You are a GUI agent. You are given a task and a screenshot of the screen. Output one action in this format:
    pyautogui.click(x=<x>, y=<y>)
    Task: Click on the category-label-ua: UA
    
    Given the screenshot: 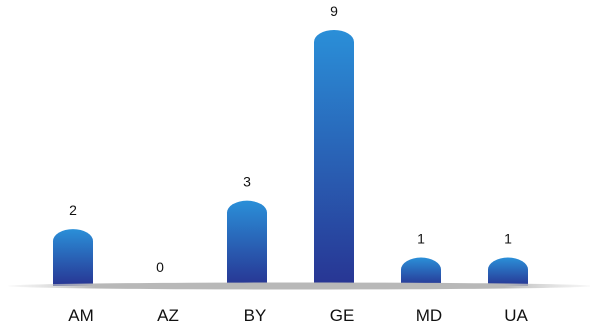 What is the action you would take?
    pyautogui.click(x=516, y=315)
    